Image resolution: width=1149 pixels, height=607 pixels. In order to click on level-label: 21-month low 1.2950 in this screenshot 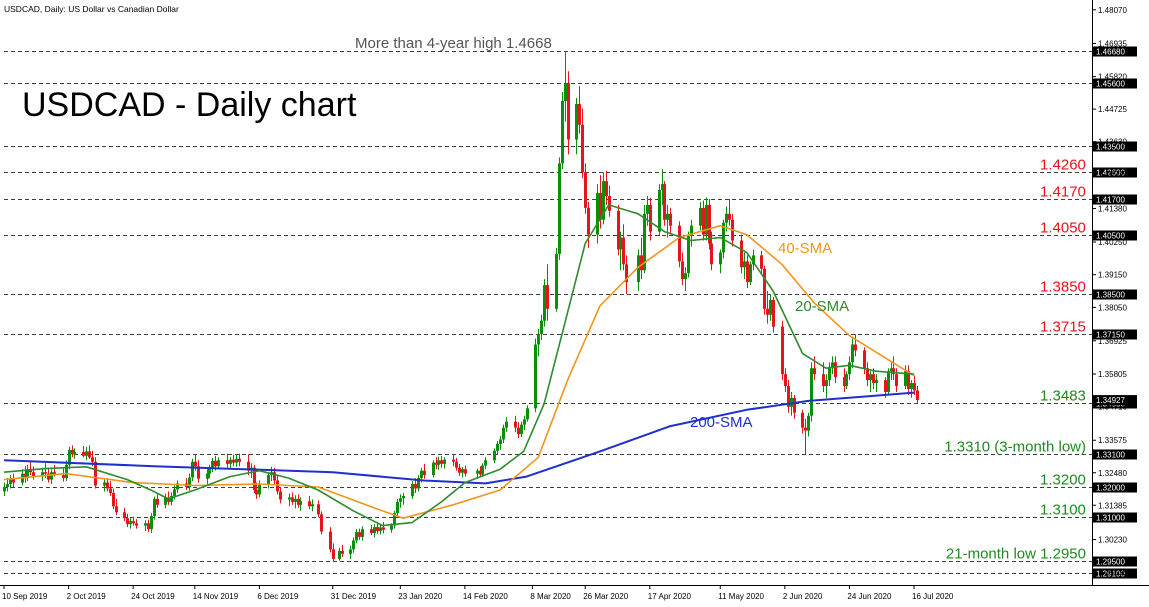, I will do `click(1016, 554)`.